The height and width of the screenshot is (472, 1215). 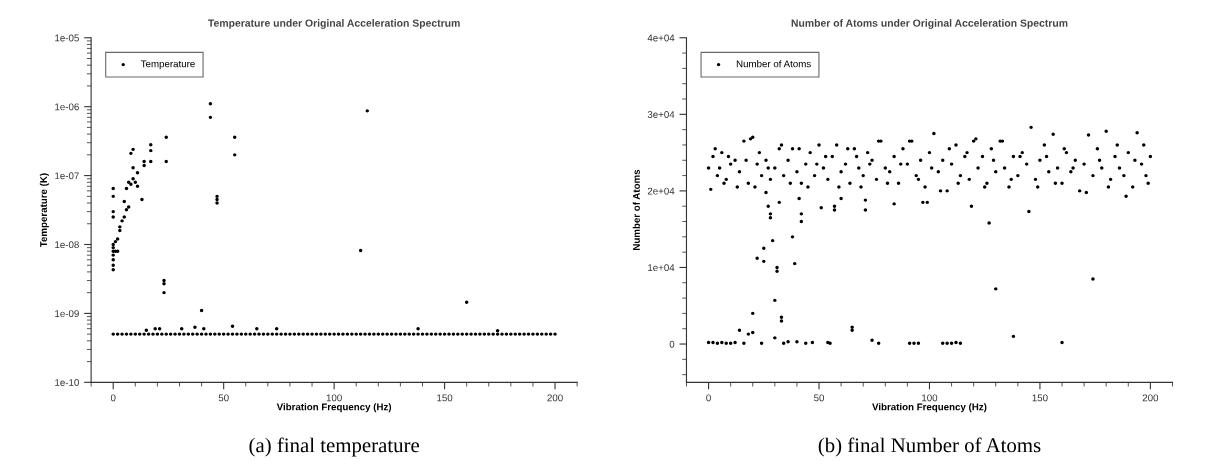 What do you see at coordinates (67, 314) in the screenshot?
I see `y-tick-label: 1e-09` at bounding box center [67, 314].